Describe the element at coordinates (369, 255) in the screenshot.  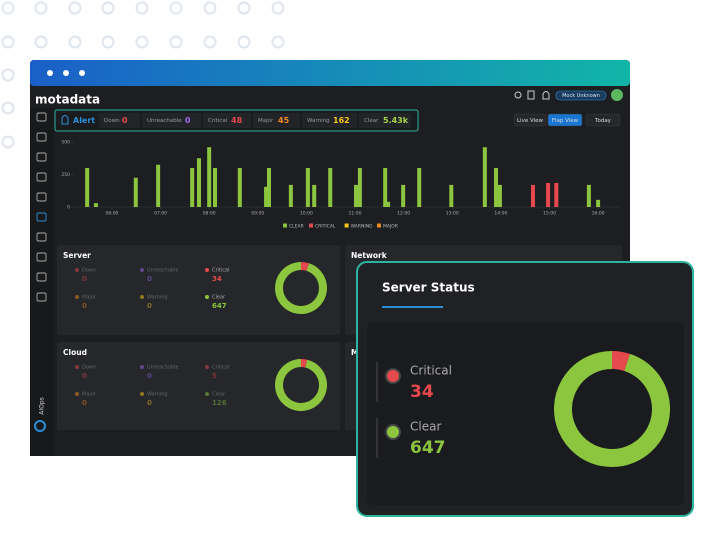
I see `panel-title: Network` at that location.